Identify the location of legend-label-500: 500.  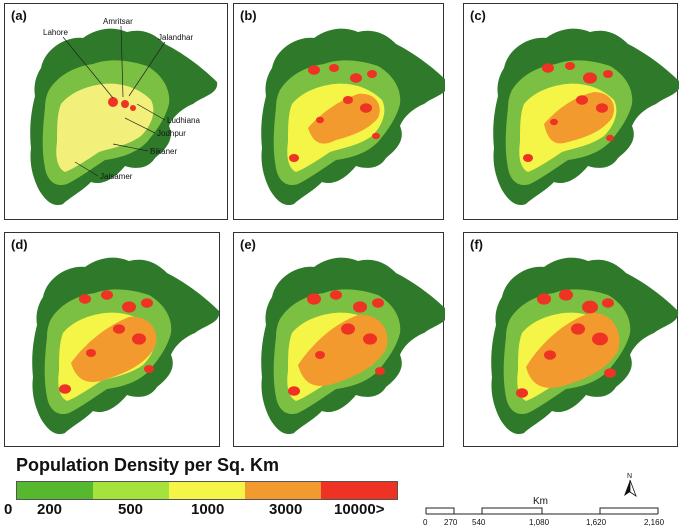
(131, 509).